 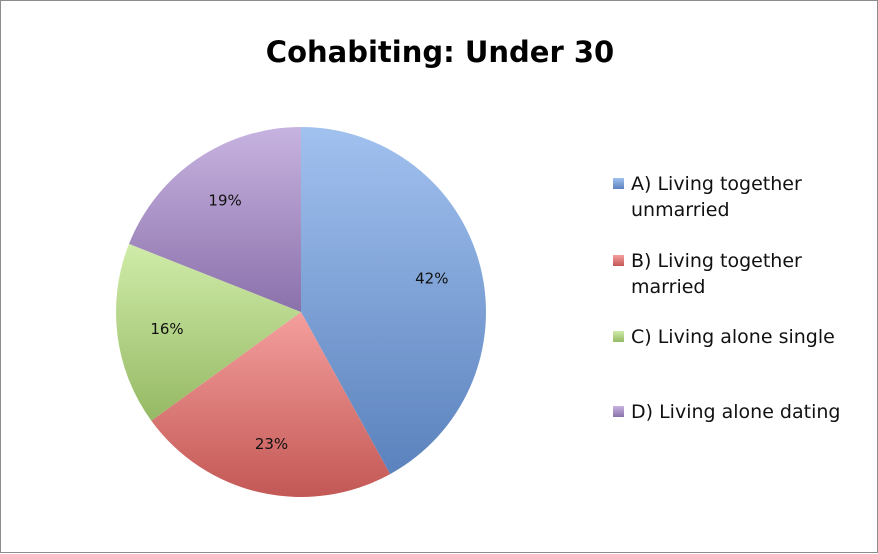 I want to click on legend-item-a: A) Living together unmarried, so click(x=707, y=197).